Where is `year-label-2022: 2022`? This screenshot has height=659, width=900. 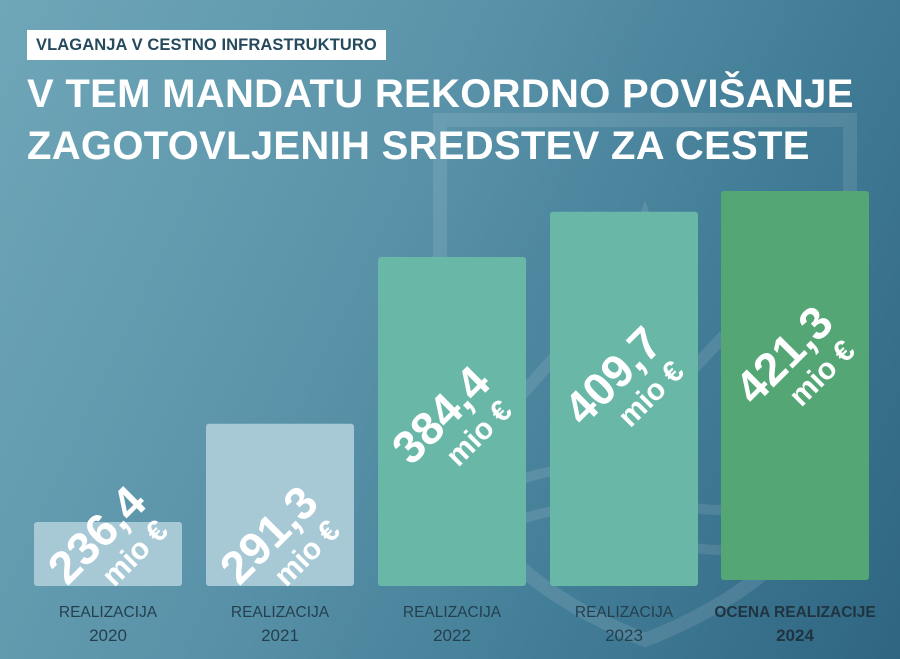
year-label-2022: 2022 is located at coordinates (452, 635).